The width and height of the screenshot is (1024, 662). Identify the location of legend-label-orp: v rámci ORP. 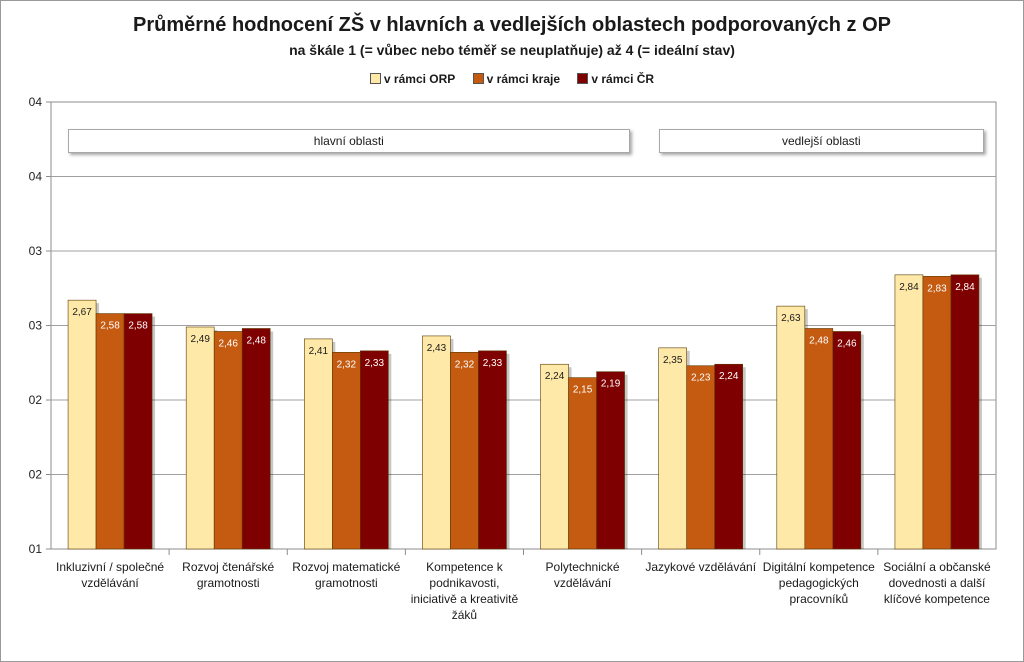
(419, 79).